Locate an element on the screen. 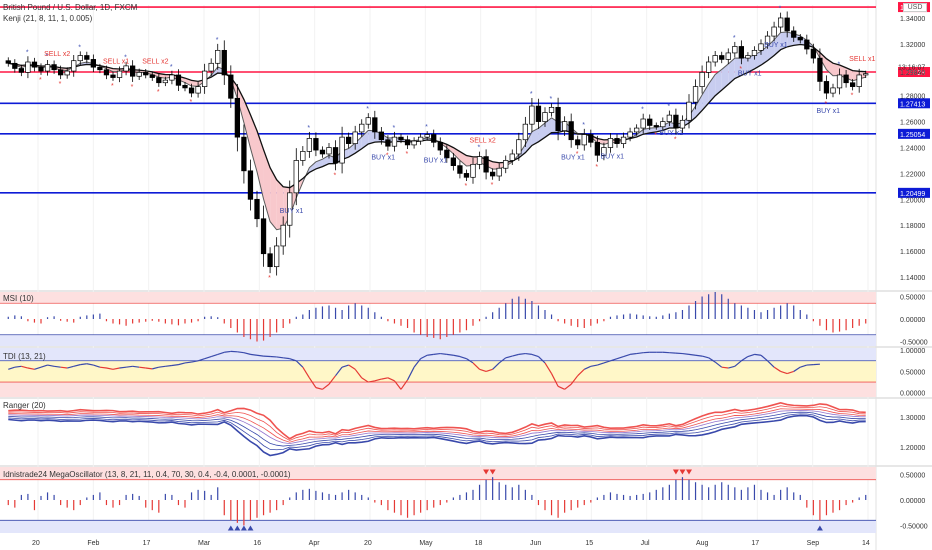 This screenshot has width=932, height=550. price-tick-label: 1.22000 is located at coordinates (912, 174).